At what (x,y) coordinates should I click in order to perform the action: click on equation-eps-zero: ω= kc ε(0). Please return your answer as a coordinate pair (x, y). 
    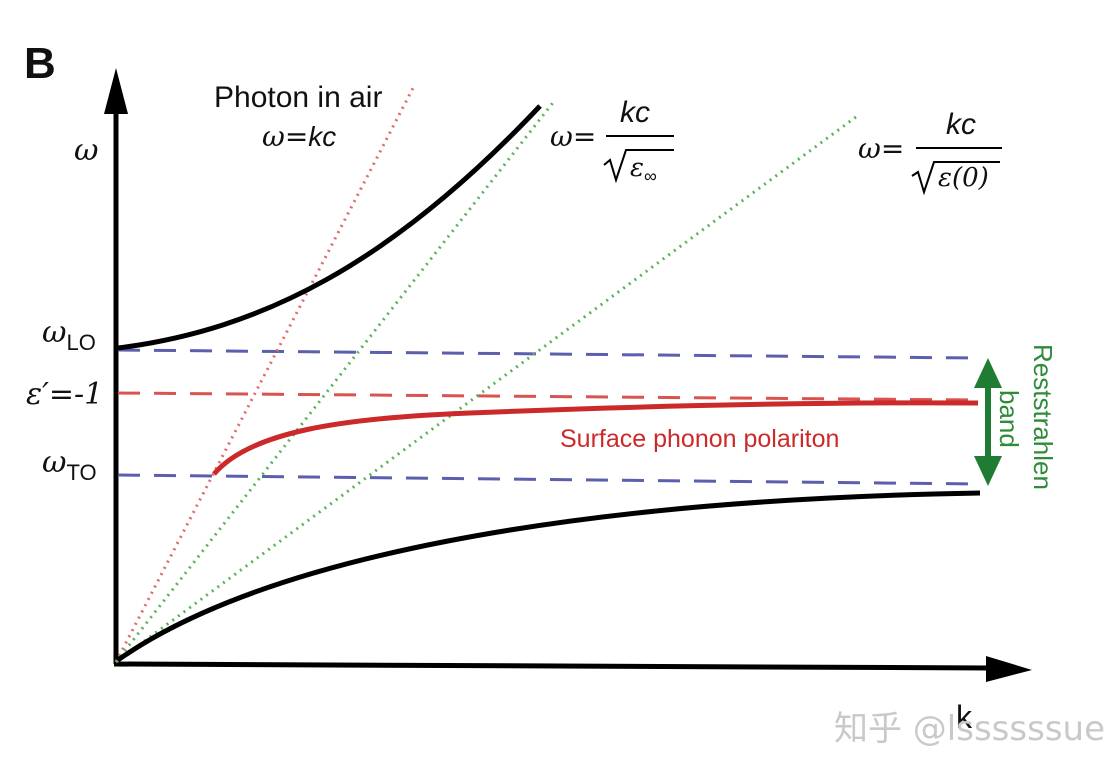
    Looking at the image, I should click on (930, 152).